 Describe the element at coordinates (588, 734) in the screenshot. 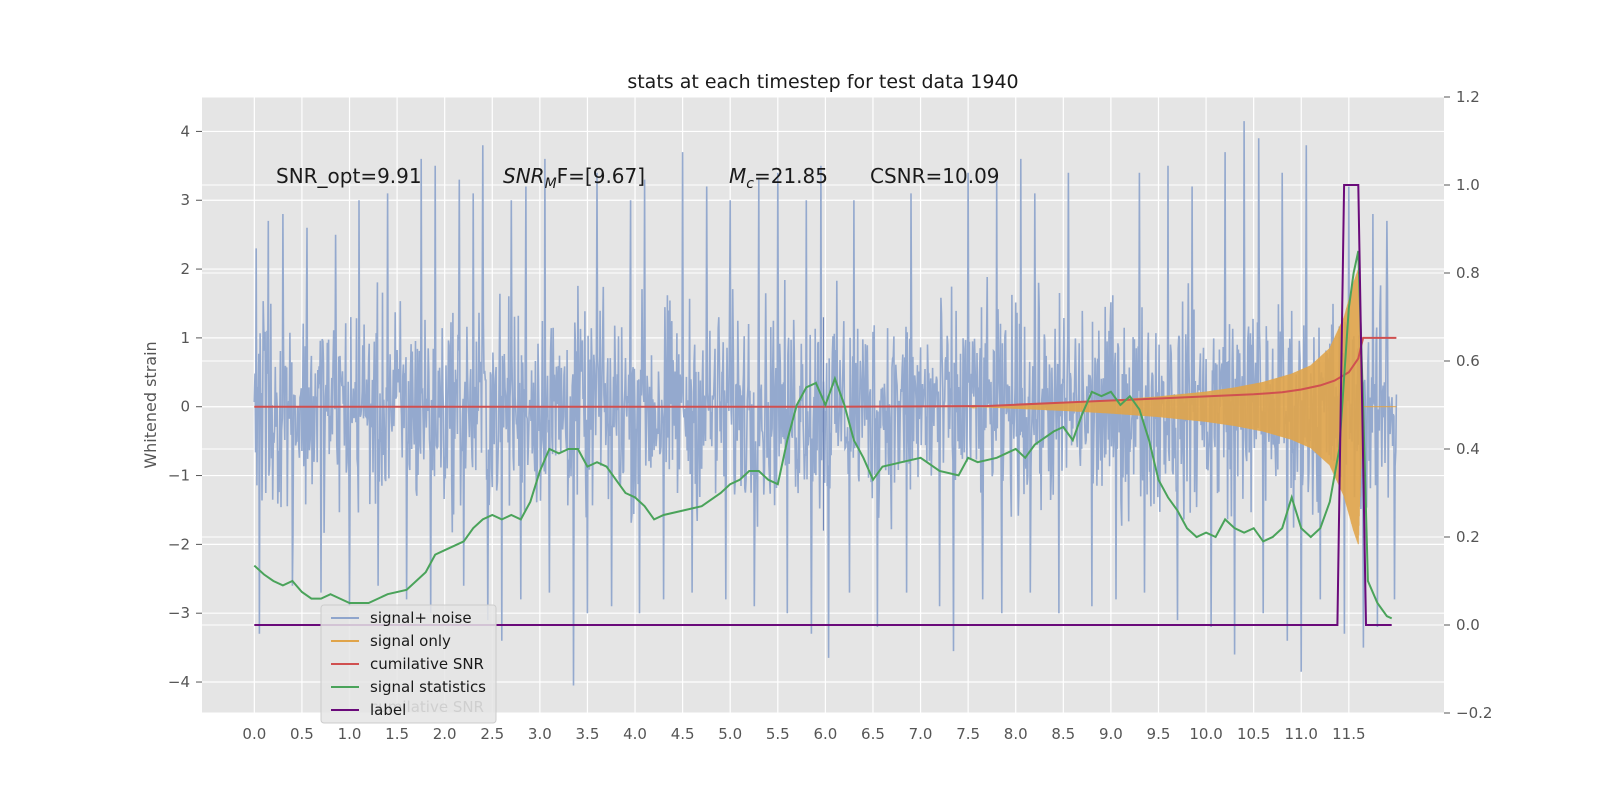

I see `x-tick-label: 3.5` at that location.